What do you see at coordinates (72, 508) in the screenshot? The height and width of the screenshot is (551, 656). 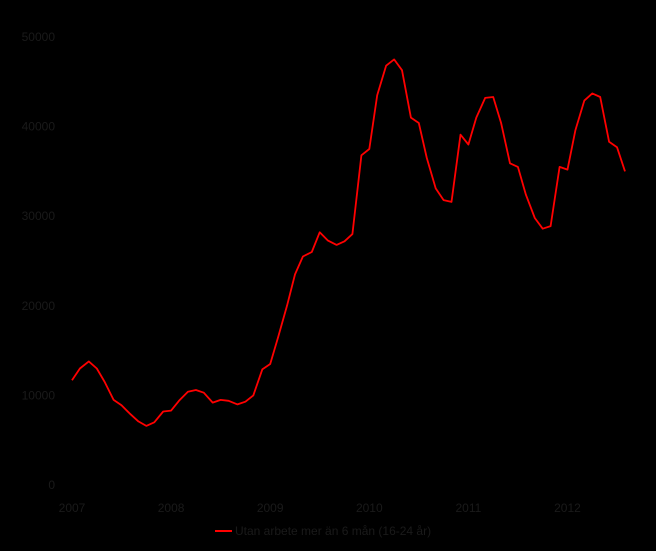 I see `x-tick-label: 2007` at bounding box center [72, 508].